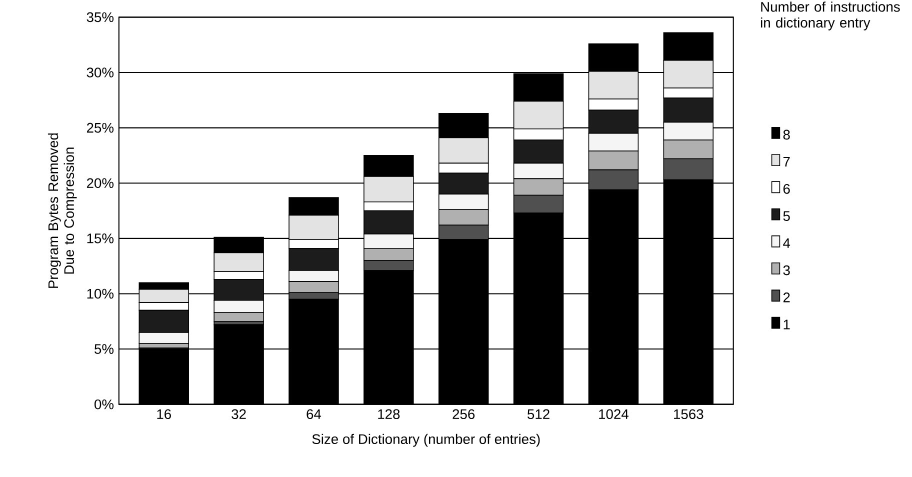 The height and width of the screenshot is (477, 912). Describe the element at coordinates (239, 414) in the screenshot. I see `x-tick-label: 32` at that location.